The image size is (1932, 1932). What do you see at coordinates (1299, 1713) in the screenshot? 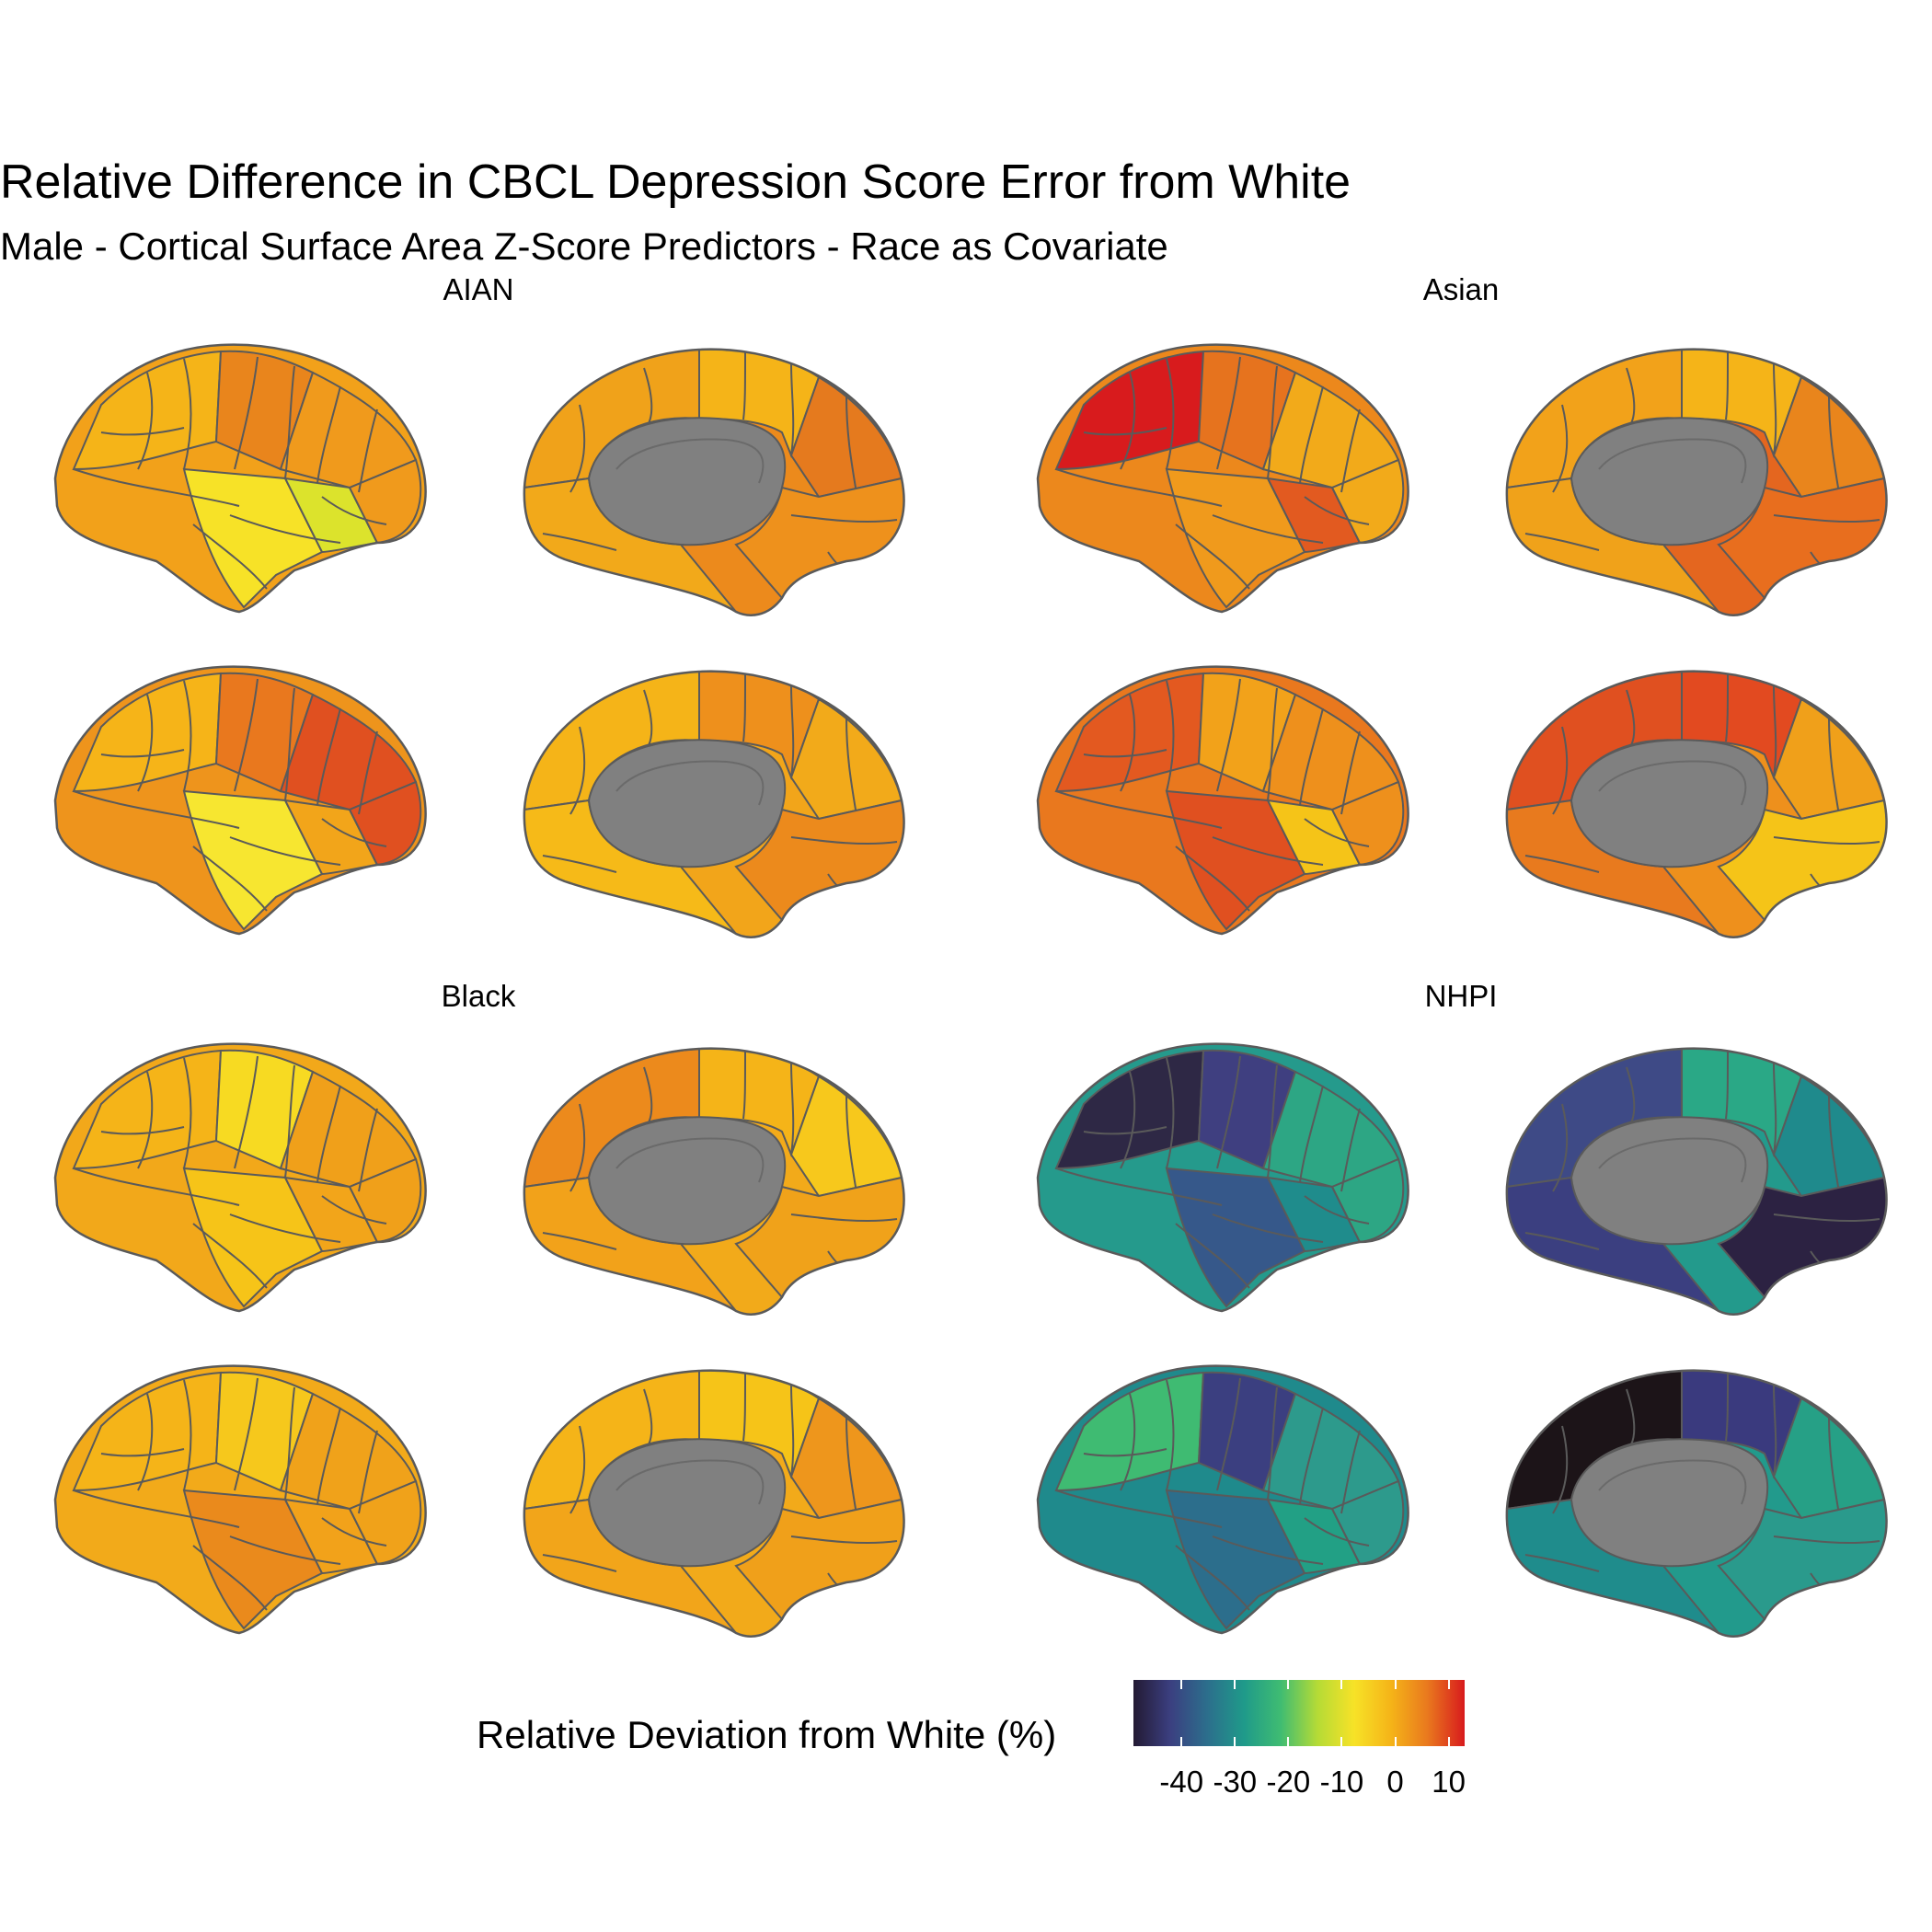
I see `legend-colorbar` at bounding box center [1299, 1713].